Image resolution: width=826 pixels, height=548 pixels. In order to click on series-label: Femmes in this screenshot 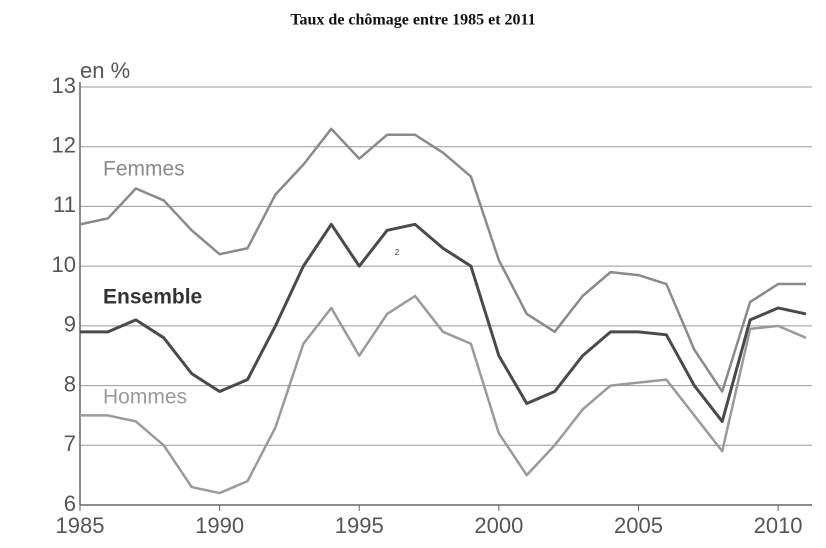, I will do `click(144, 169)`.